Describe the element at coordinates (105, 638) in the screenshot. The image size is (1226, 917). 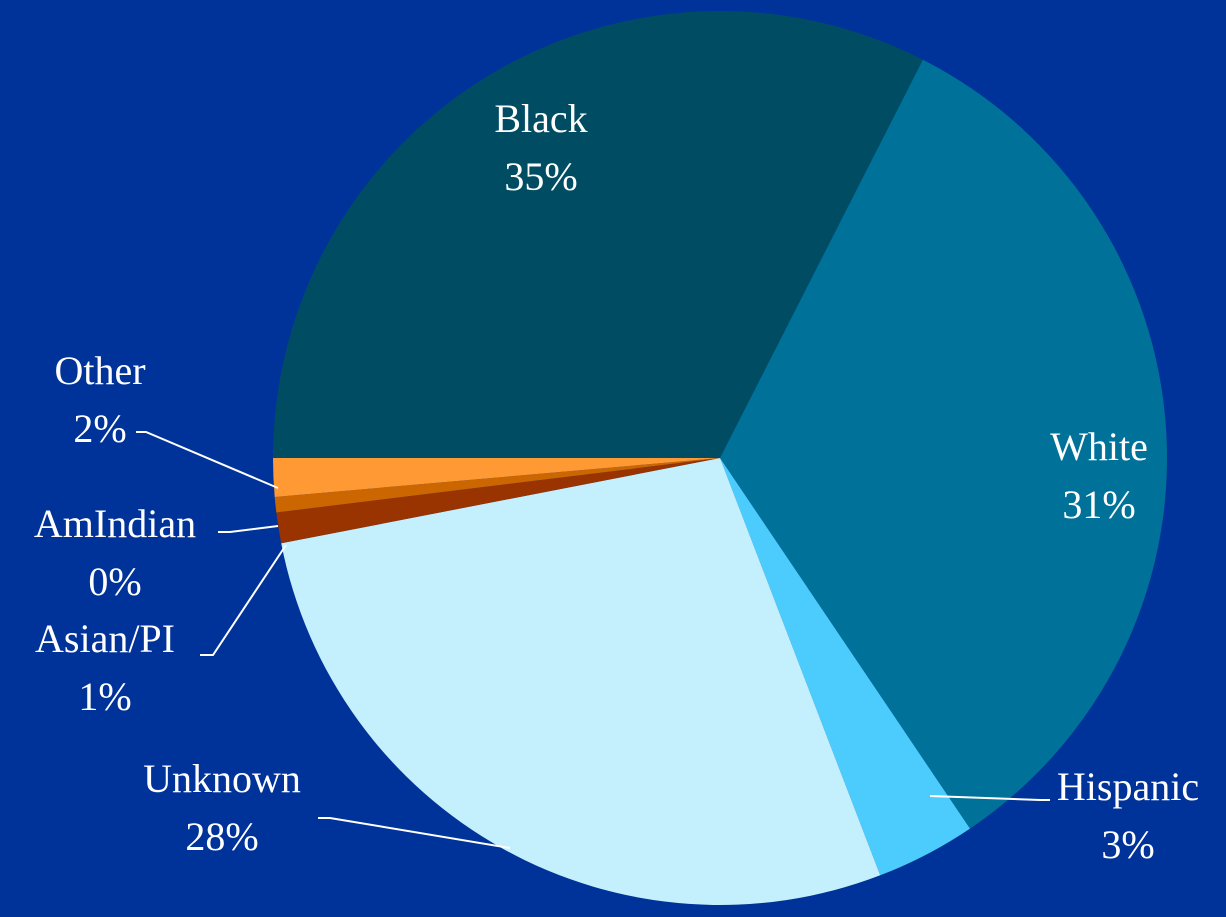
I see `slice-category: Asian/PI` at that location.